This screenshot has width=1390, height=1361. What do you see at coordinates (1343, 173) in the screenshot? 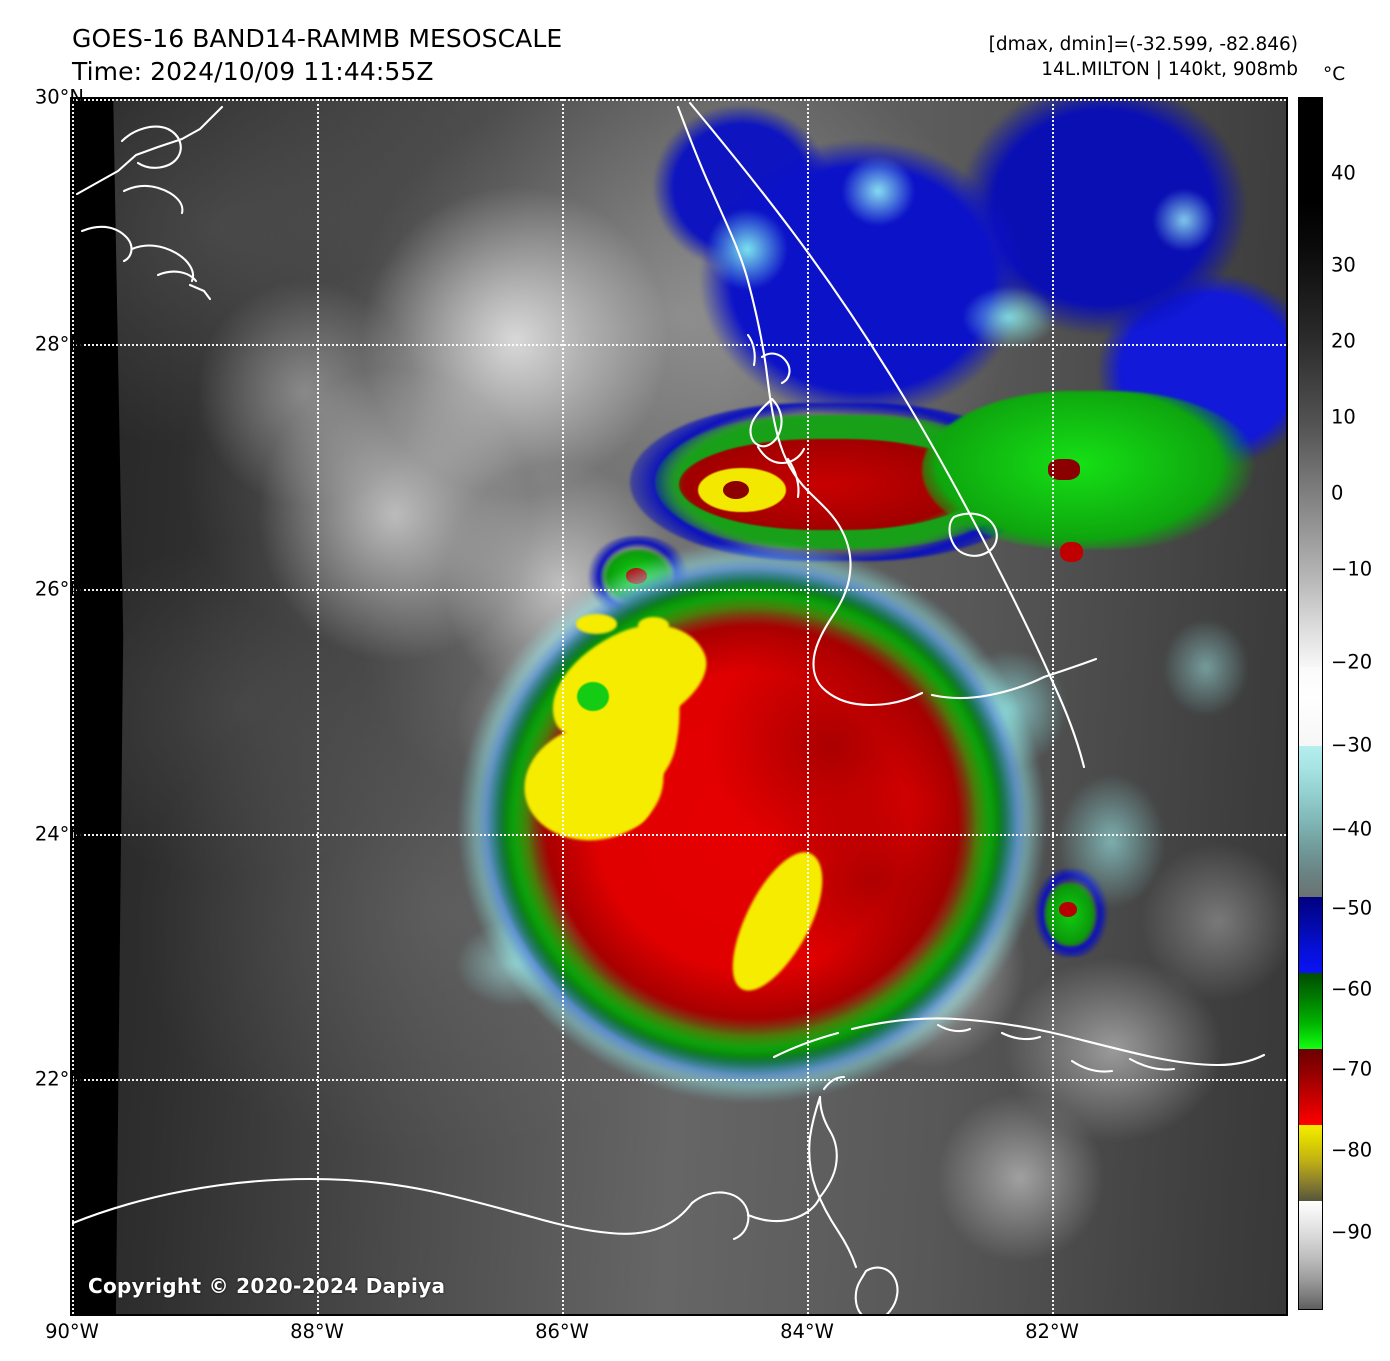
I see `cbar-tick-40: 40` at bounding box center [1343, 173].